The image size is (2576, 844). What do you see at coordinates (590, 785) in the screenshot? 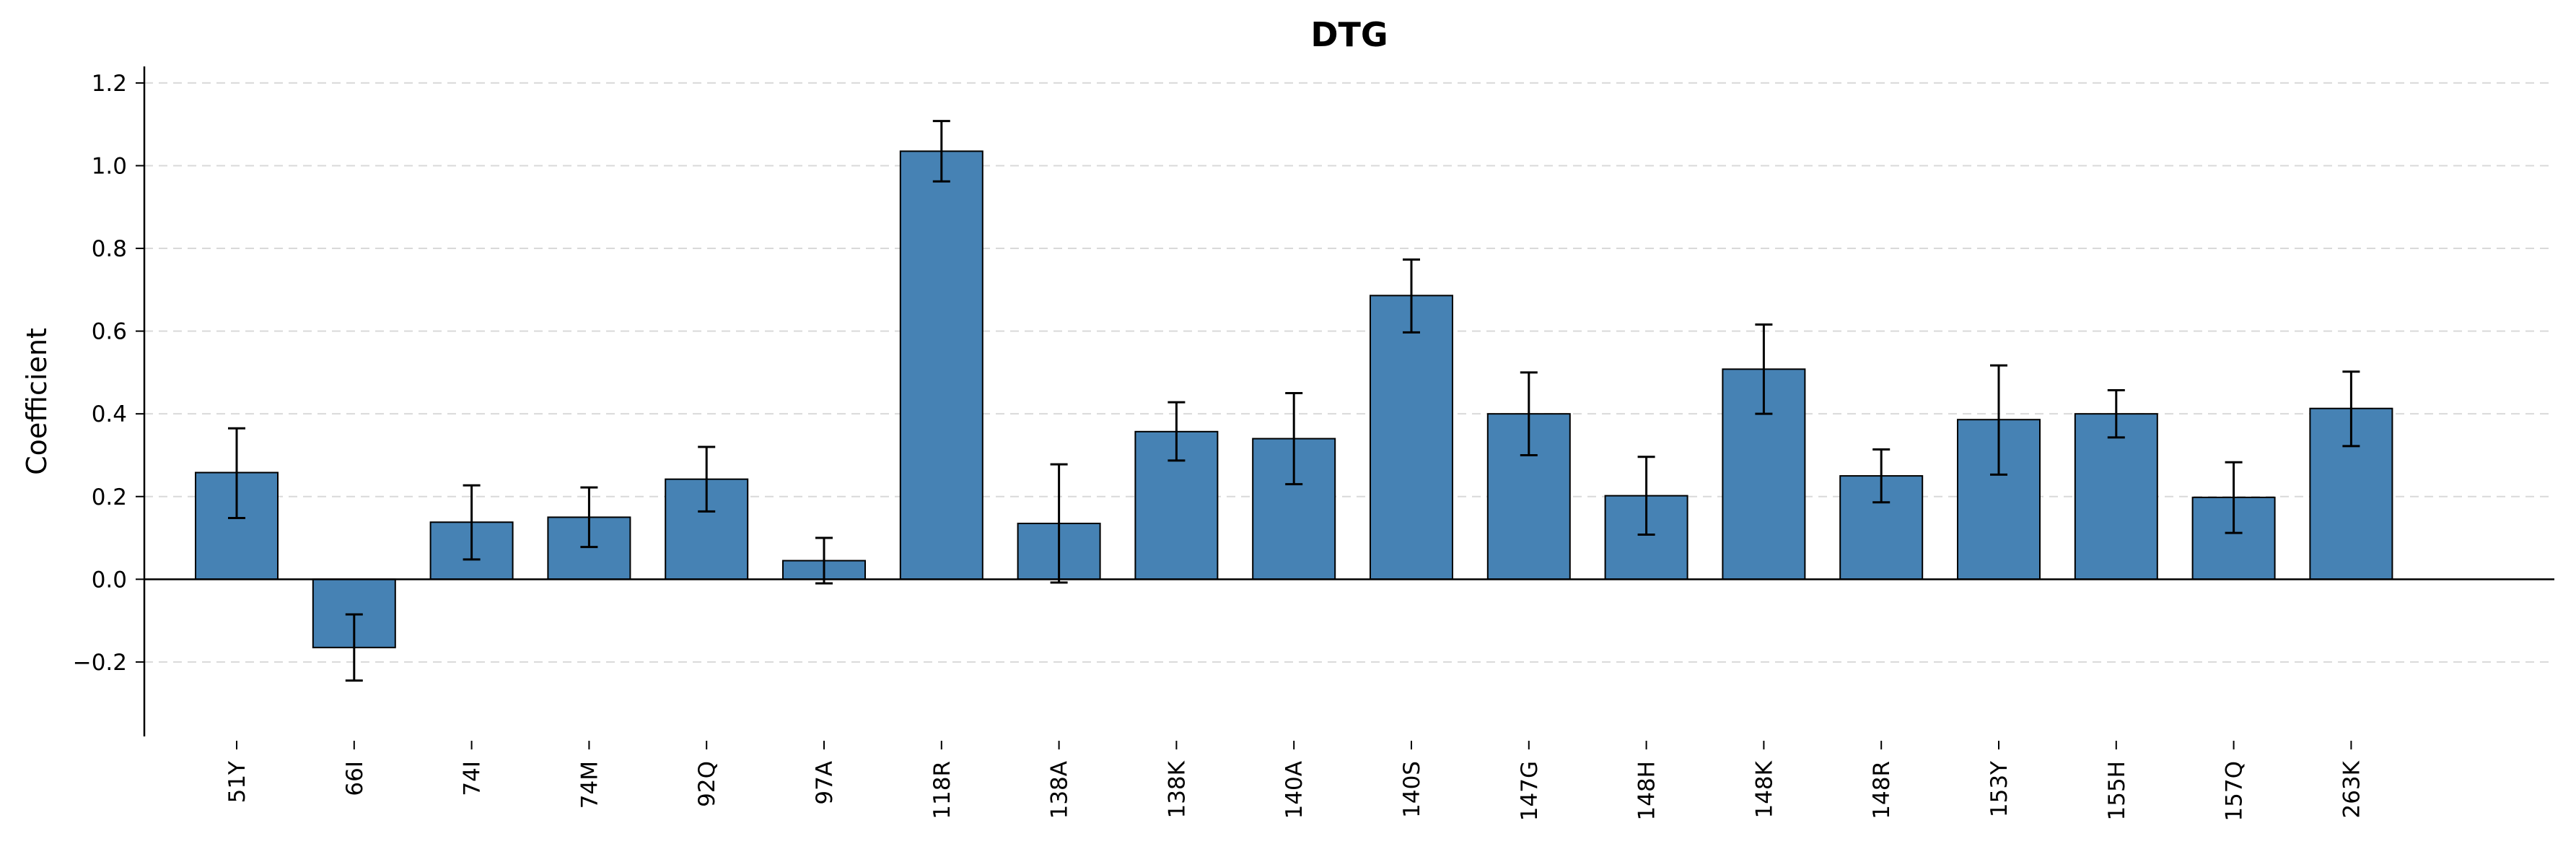
I see `x-tick-label: 74M` at bounding box center [590, 785].